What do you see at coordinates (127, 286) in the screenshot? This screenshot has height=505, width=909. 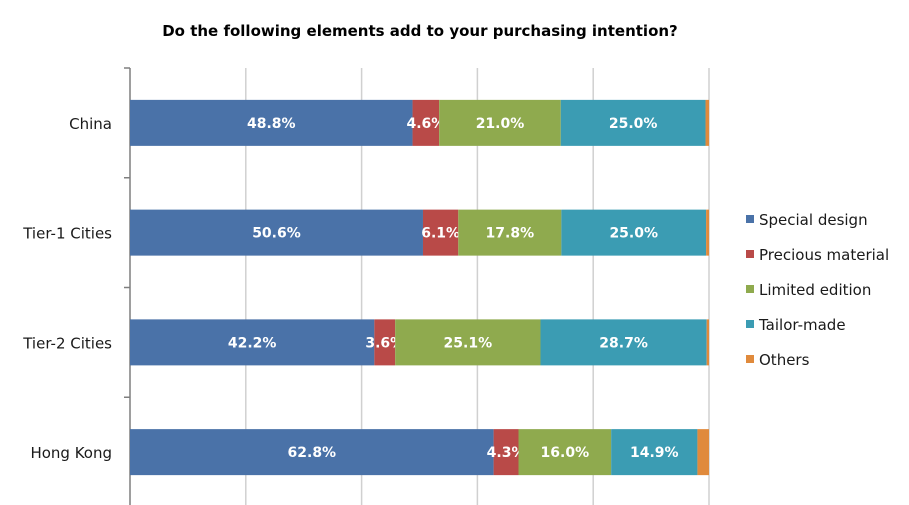 I see `category-axis` at bounding box center [127, 286].